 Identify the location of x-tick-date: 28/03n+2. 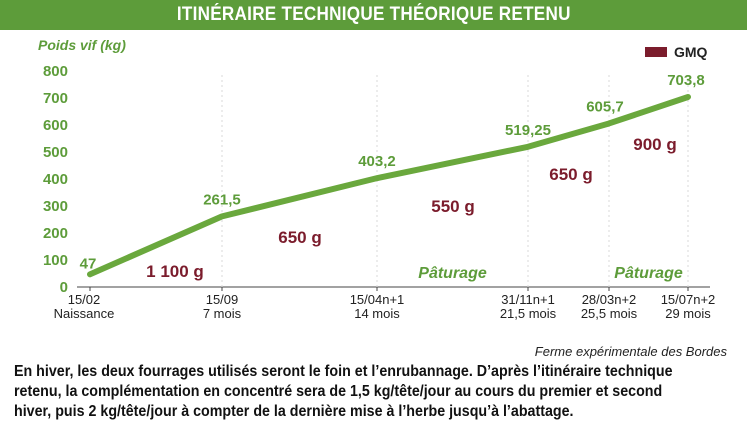
(609, 299).